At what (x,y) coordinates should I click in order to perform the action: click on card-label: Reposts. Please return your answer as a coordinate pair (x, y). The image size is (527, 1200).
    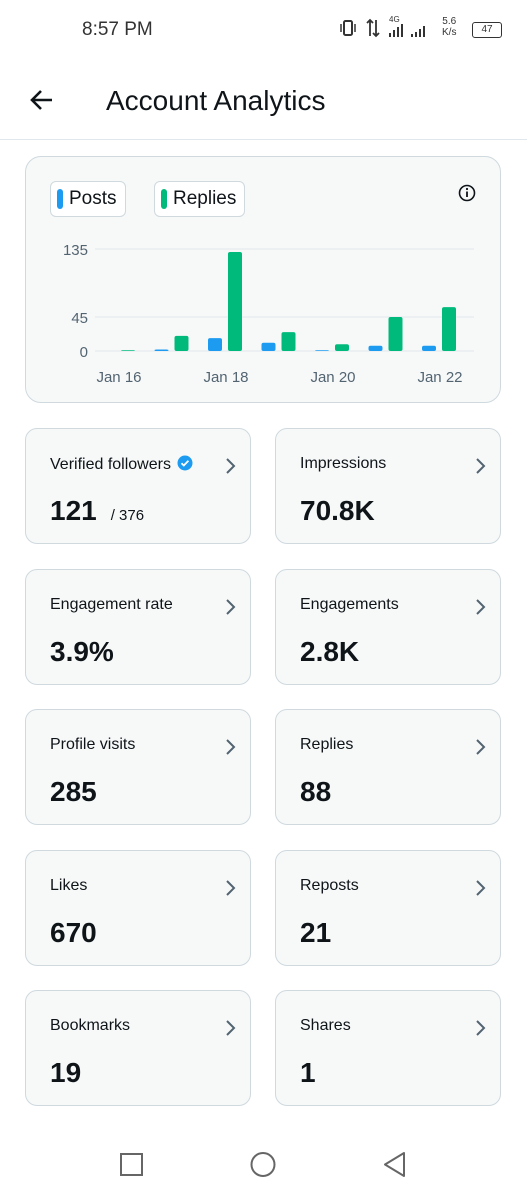
    Looking at the image, I should click on (329, 886).